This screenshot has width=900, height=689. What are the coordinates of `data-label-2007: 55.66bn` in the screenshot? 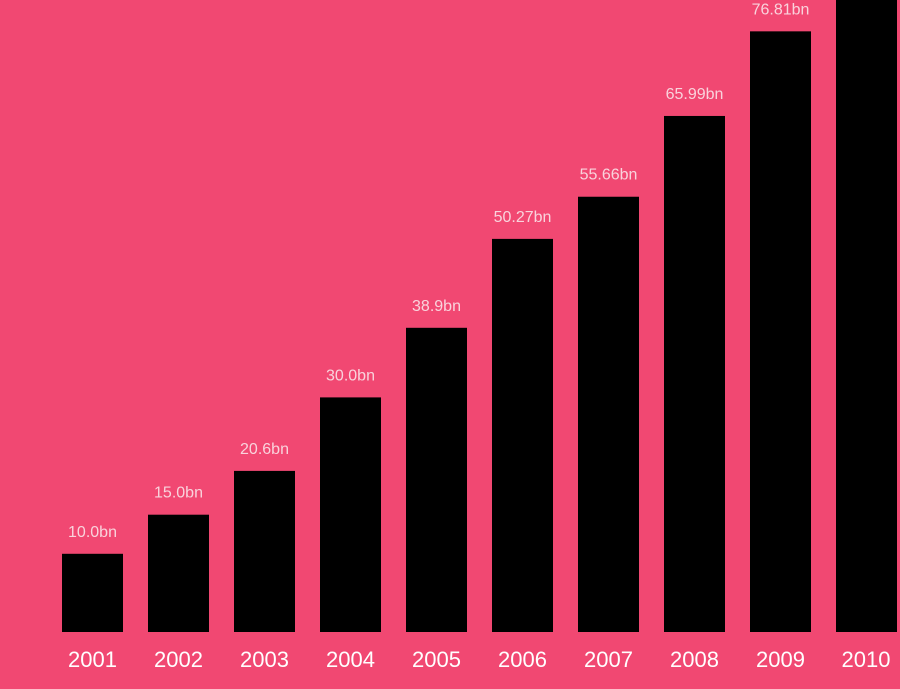 It's located at (609, 175).